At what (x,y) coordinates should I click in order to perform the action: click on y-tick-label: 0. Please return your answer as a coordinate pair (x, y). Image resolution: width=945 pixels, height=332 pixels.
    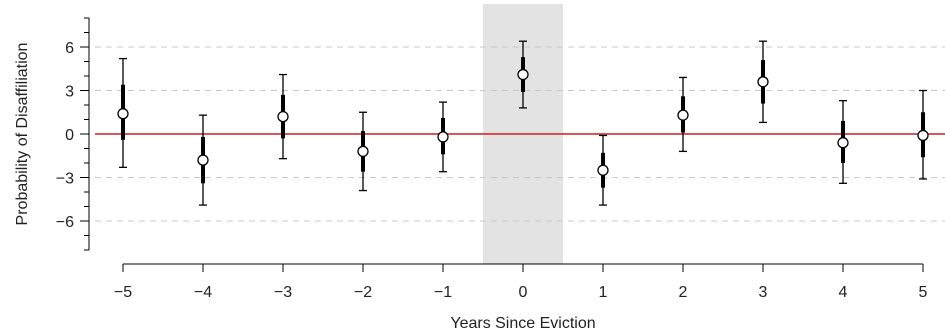
    Looking at the image, I should click on (69, 135).